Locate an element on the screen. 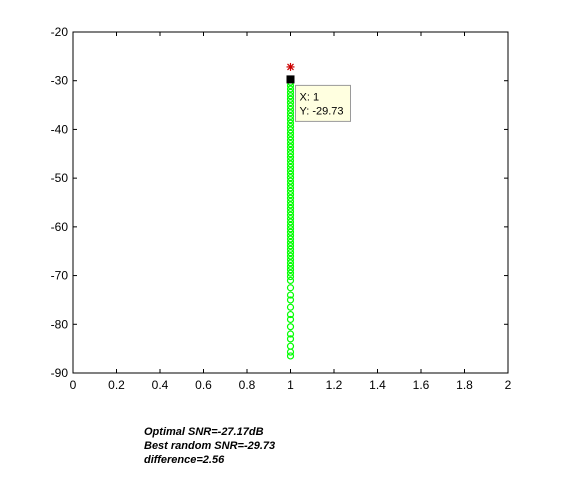 The height and width of the screenshot is (489, 565). y-tick-label: -30 is located at coordinates (60, 81).